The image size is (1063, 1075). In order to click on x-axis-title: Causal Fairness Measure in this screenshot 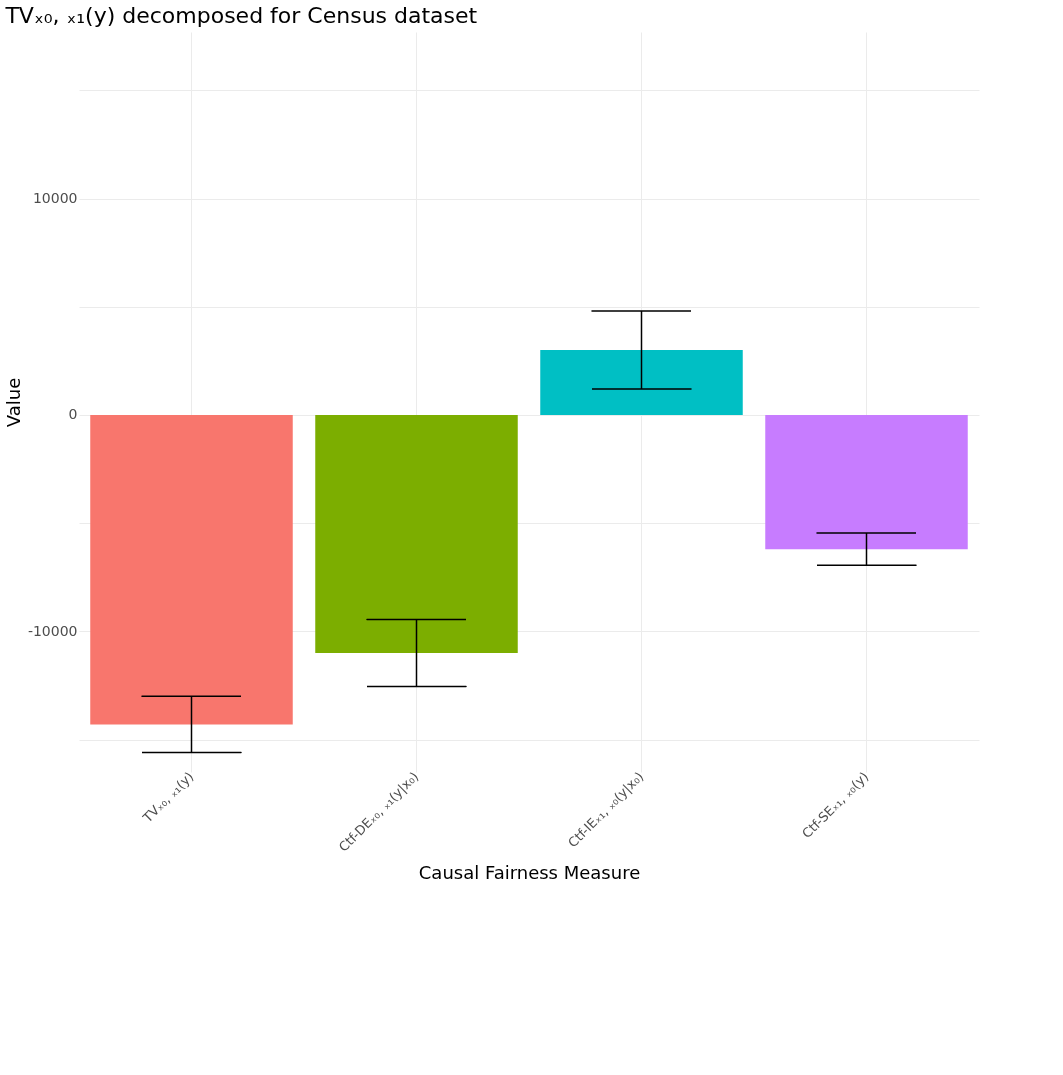, I will do `click(529, 872)`.